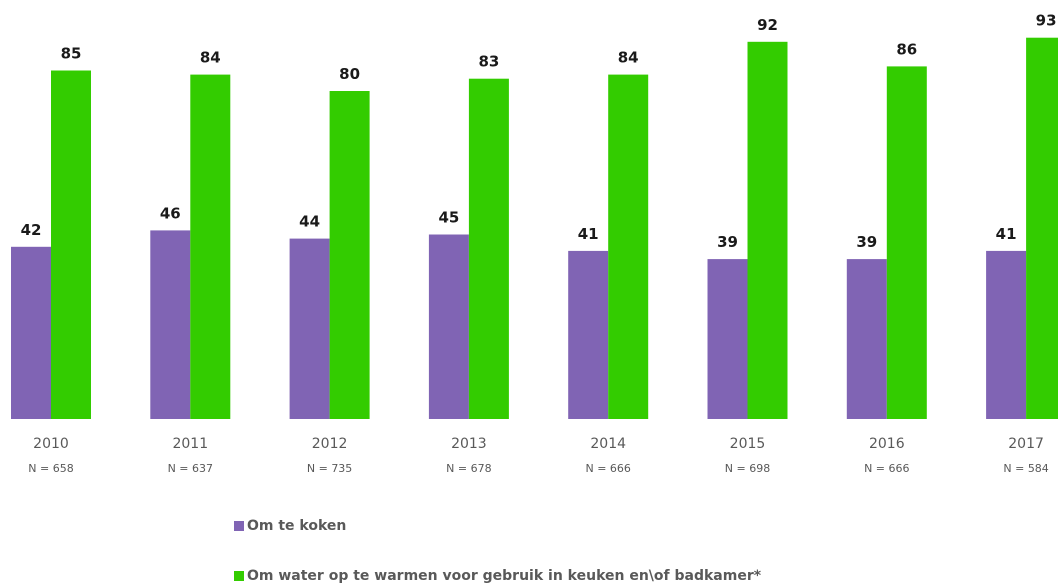 This screenshot has height=586, width=1058. I want to click on sample-size-label: N = 678, so click(468, 468).